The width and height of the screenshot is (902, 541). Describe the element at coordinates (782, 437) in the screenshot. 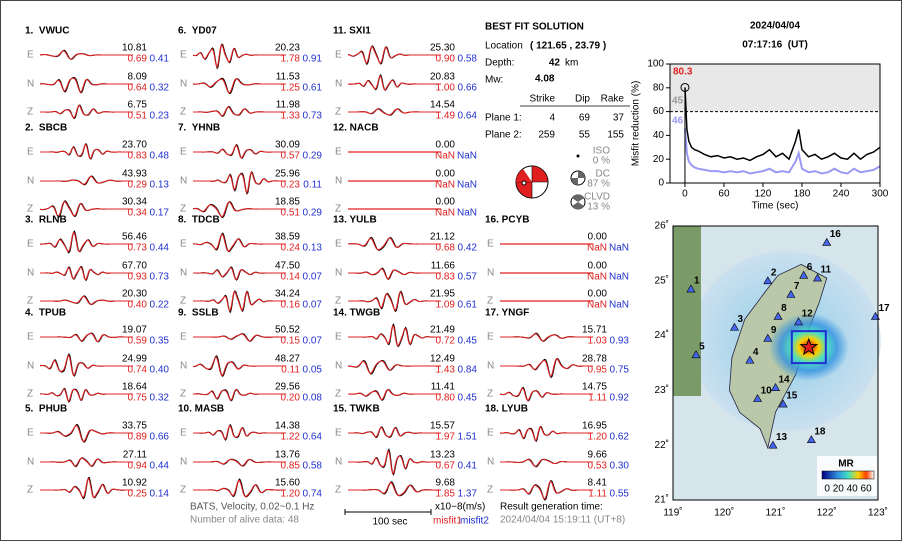

I see `map-station-label: 13` at that location.